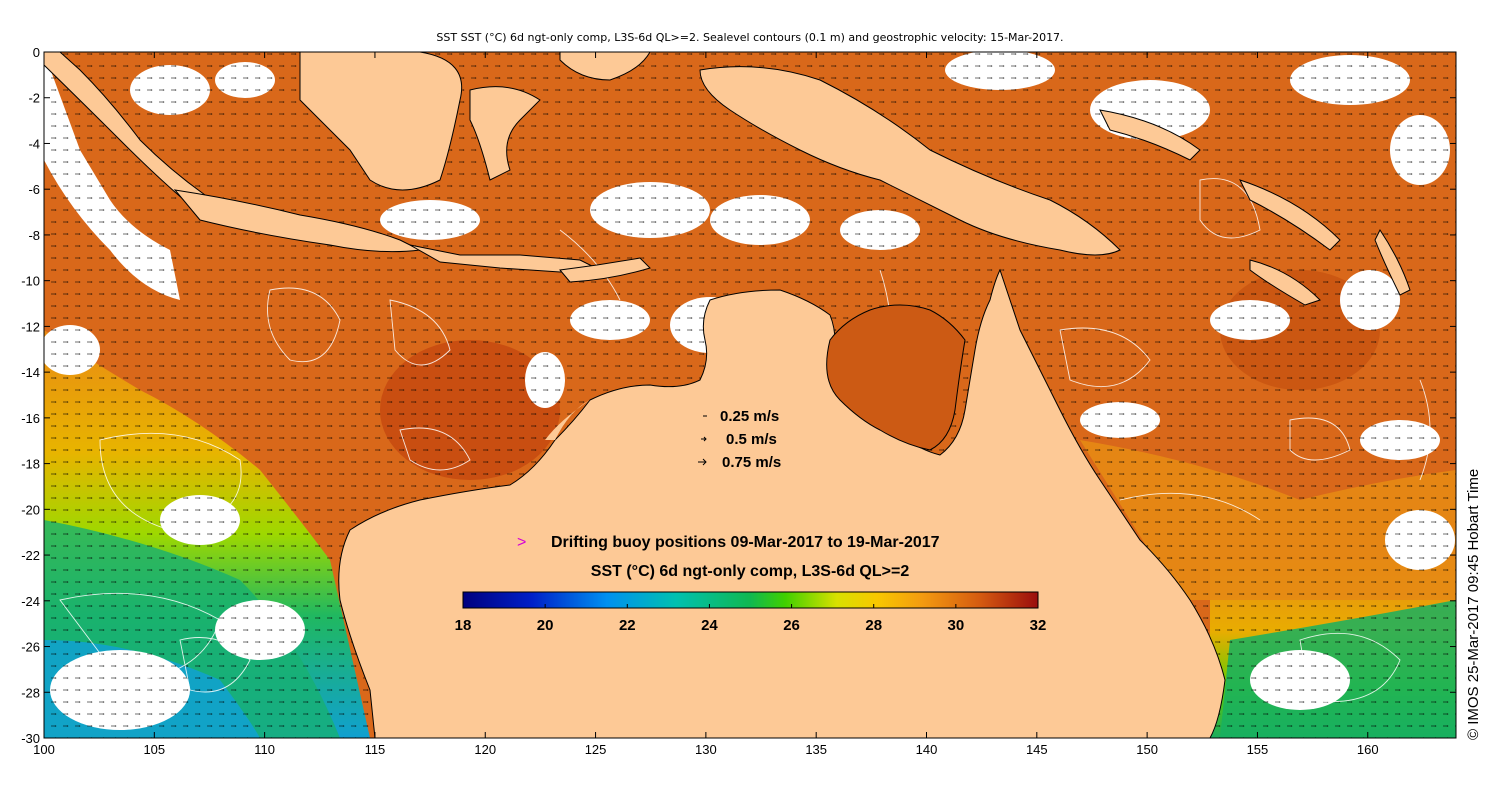 This screenshot has width=1500, height=790. What do you see at coordinates (1368, 749) in the screenshot?
I see `x-tick-label: 160` at bounding box center [1368, 749].